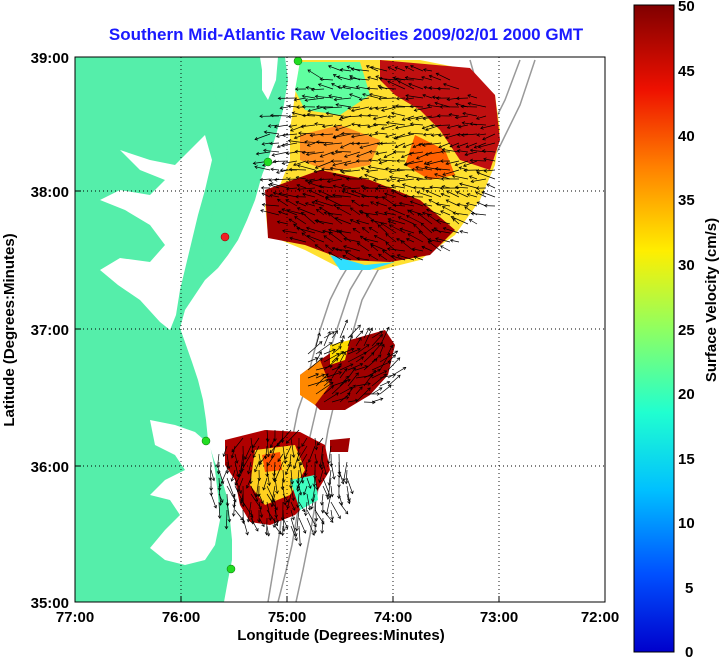 This screenshot has height=659, width=724. What do you see at coordinates (711, 300) in the screenshot?
I see `colorbar-label: Surface Velocity (cm/s)` at bounding box center [711, 300].